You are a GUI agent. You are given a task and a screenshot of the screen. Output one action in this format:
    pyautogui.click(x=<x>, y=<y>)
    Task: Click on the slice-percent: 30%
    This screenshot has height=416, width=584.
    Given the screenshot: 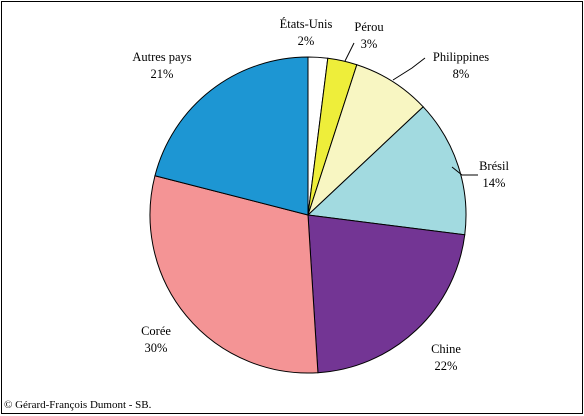 What is the action you would take?
    pyautogui.click(x=156, y=348)
    